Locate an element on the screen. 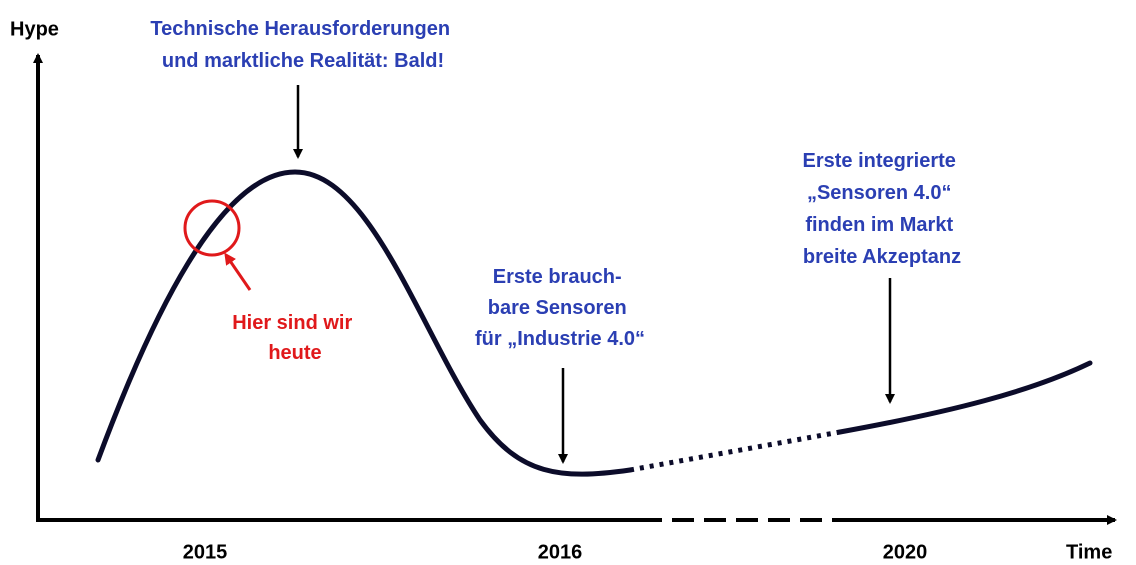 The image size is (1136, 565). annotation-line: und marktliche Realität: Bald! is located at coordinates (303, 61).